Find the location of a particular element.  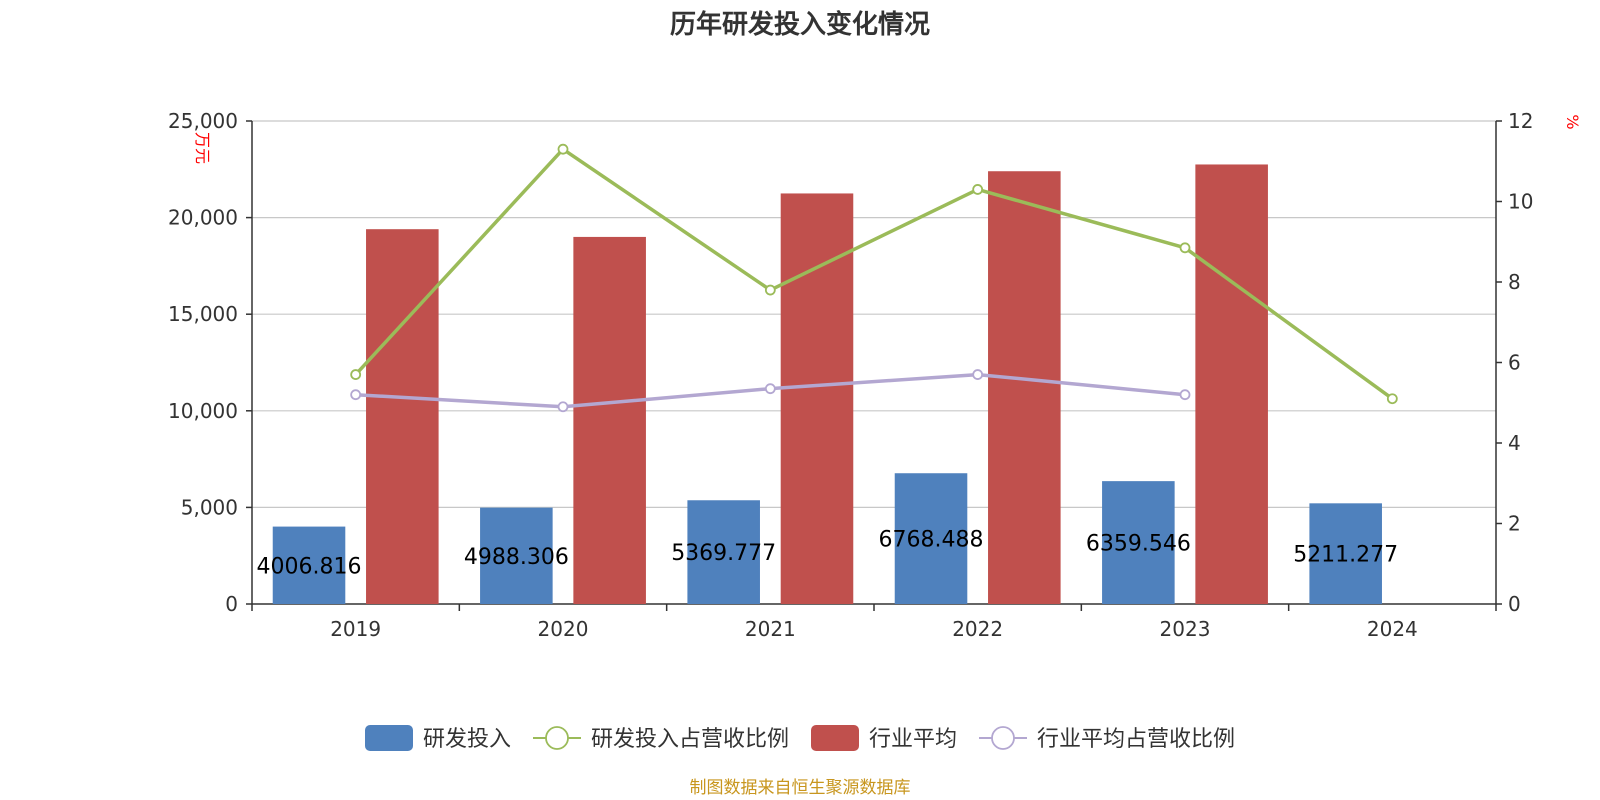

data-label: 4006.816 is located at coordinates (309, 566).